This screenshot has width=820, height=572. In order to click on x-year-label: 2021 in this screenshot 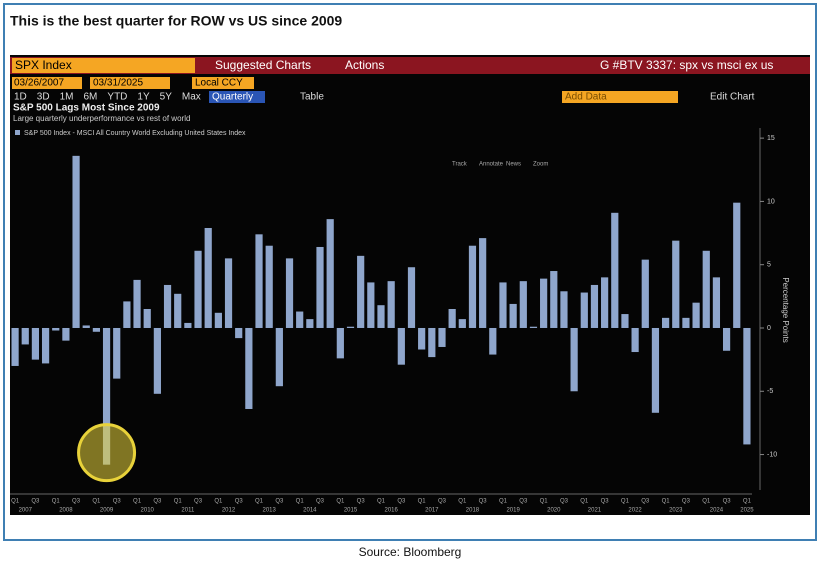, I will do `click(595, 511)`.